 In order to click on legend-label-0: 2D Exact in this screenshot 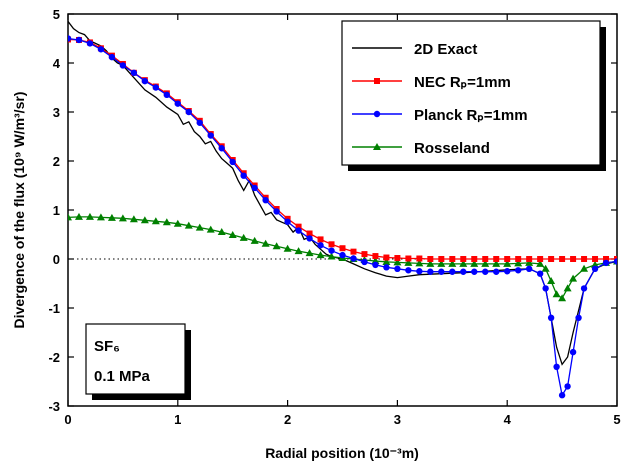, I will do `click(445, 49)`.